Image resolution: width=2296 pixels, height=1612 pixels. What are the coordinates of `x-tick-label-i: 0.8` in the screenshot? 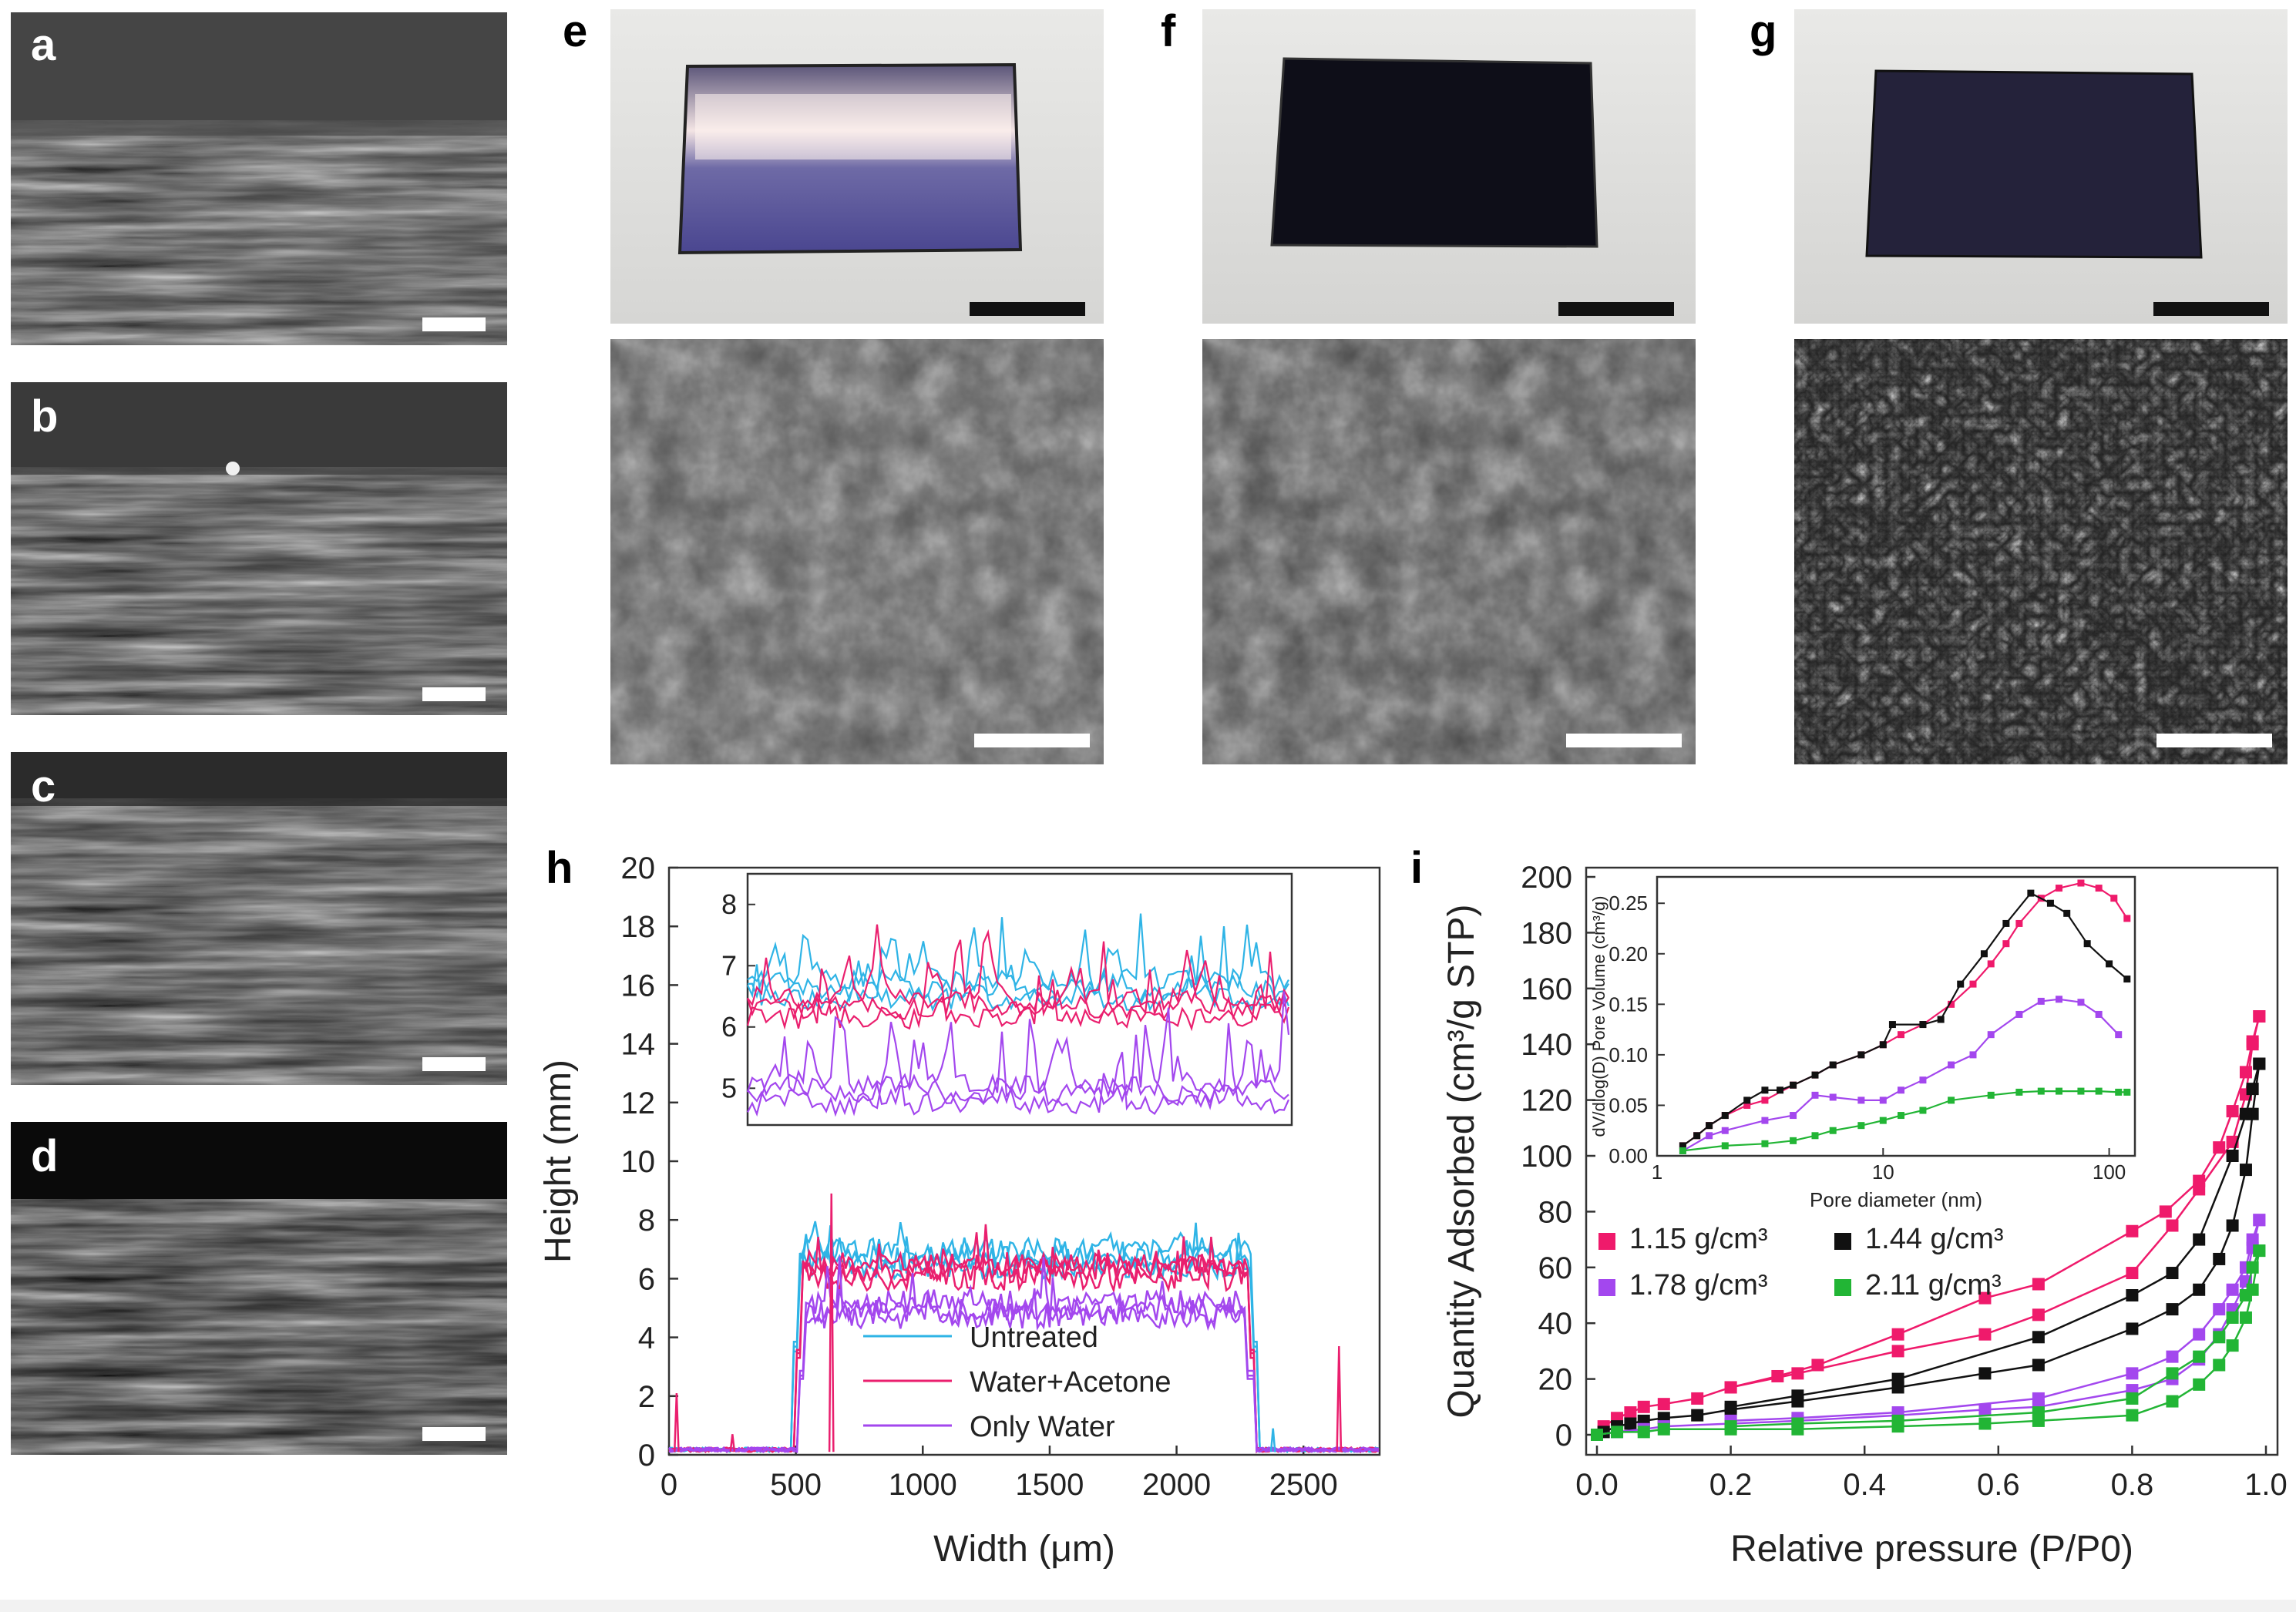 It's located at (2132, 1485).